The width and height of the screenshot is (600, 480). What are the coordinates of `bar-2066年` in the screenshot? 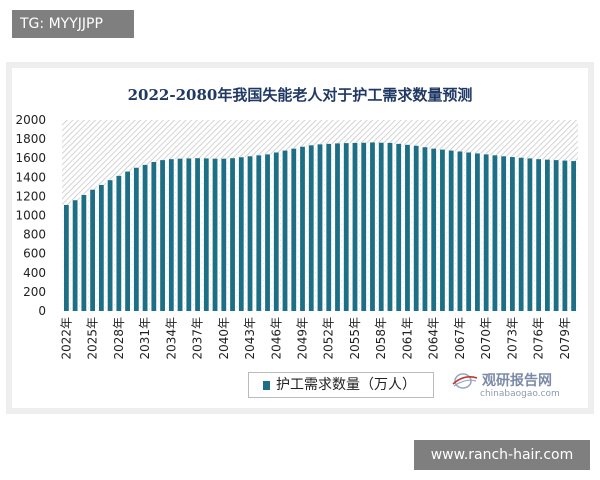 It's located at (451, 230).